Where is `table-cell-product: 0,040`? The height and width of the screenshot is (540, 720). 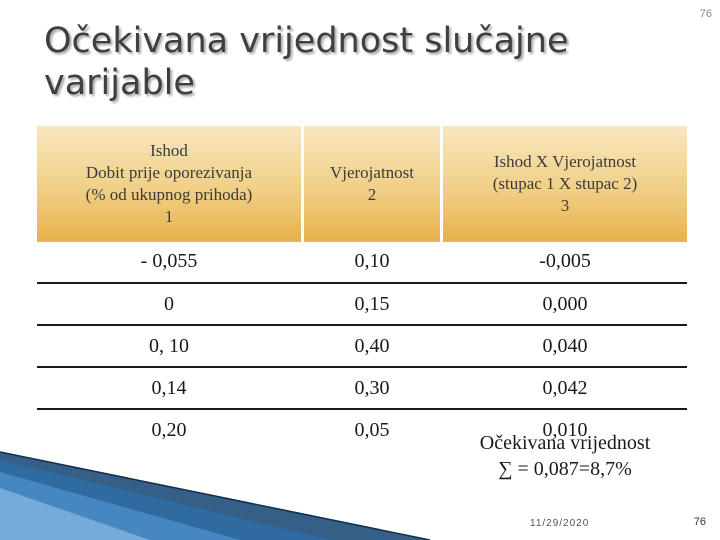 table-cell-product: 0,040 is located at coordinates (565, 346).